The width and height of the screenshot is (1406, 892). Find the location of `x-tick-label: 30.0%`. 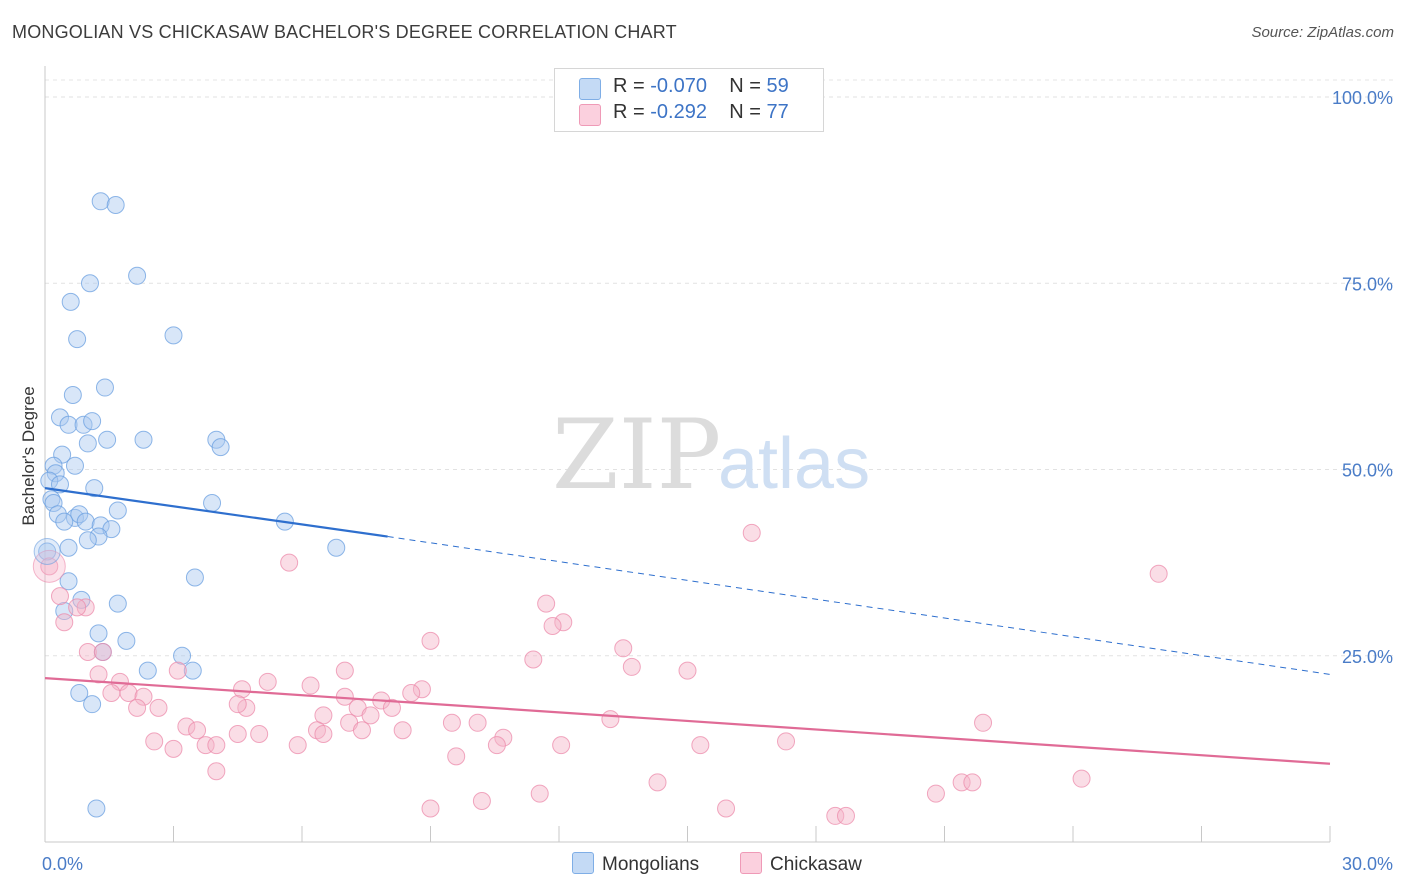

x-tick-label: 30.0% is located at coordinates (1367, 864).